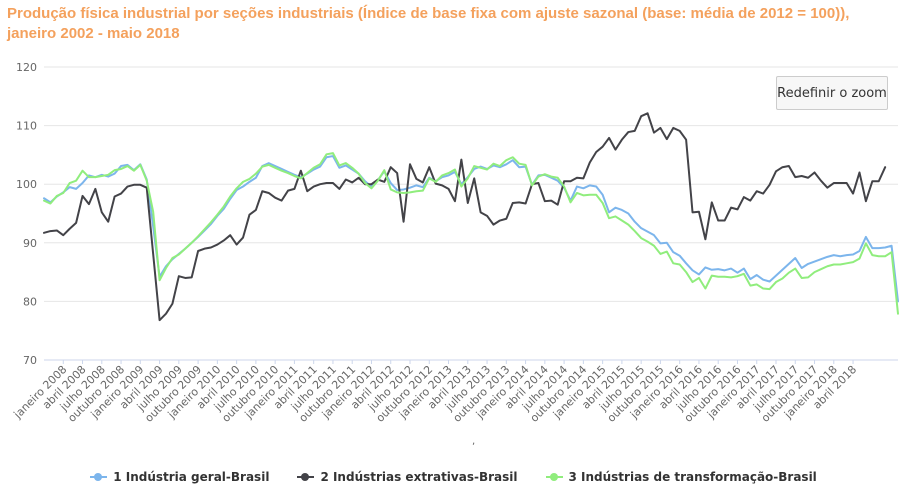  What do you see at coordinates (474, 441) in the screenshot?
I see `axis-mark: ,` at bounding box center [474, 441].